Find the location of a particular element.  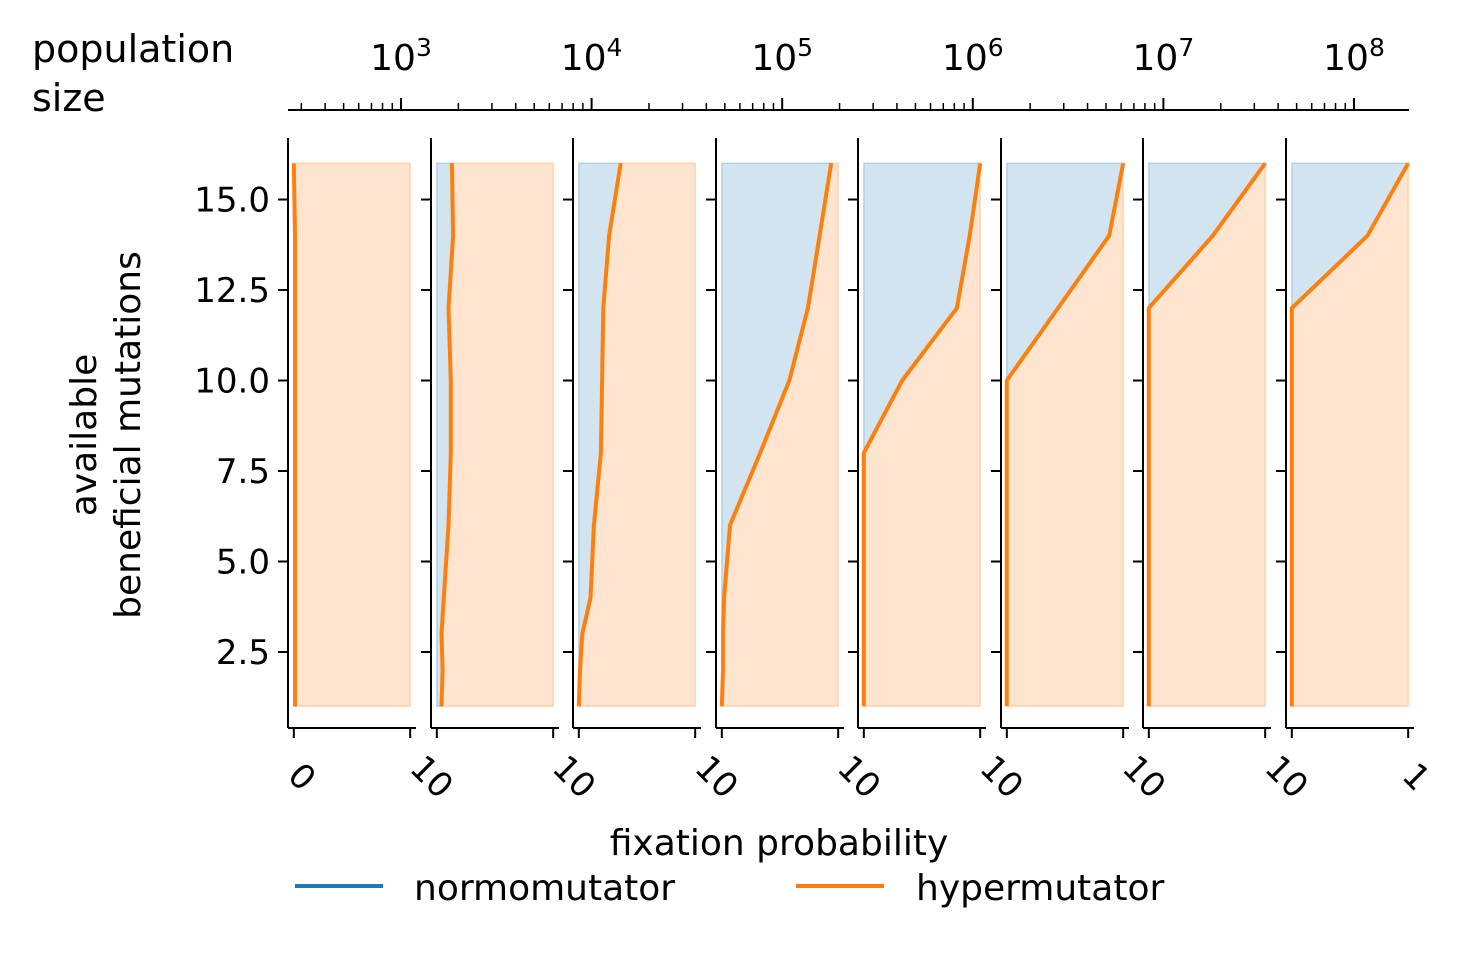

y-tick-label: 10.0 is located at coordinates (232, 382).